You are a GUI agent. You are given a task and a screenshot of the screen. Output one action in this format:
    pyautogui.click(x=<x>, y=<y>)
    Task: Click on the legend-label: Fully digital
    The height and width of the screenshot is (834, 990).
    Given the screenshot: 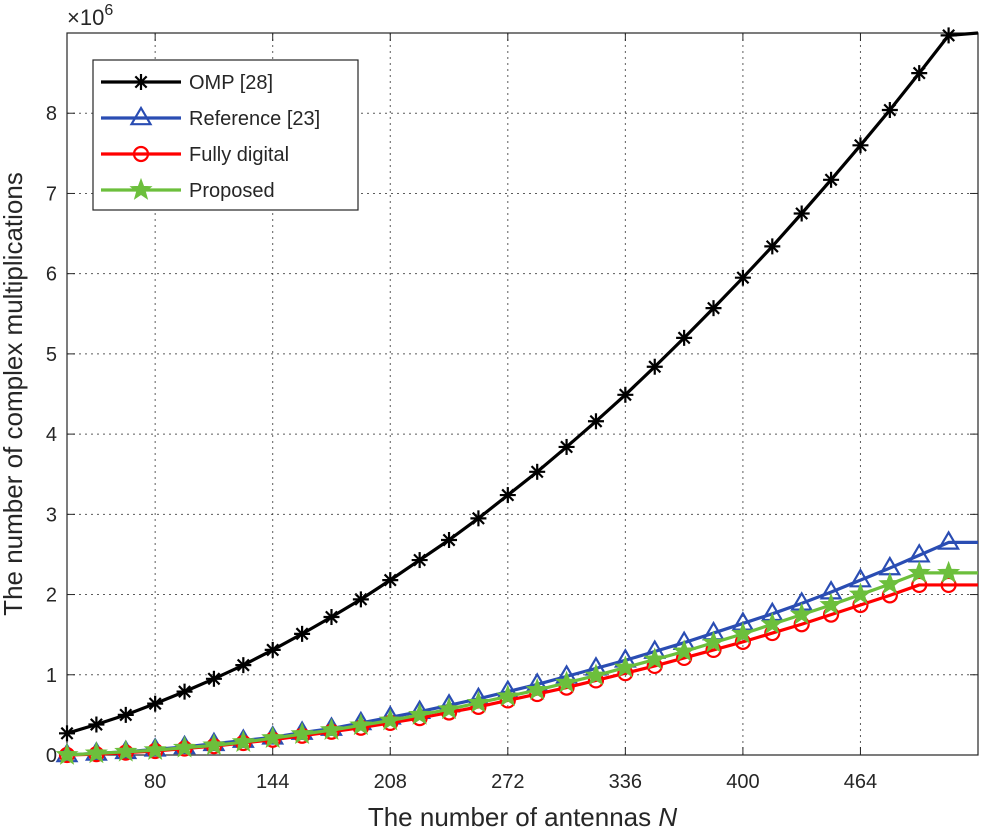 What is the action you would take?
    pyautogui.click(x=239, y=155)
    